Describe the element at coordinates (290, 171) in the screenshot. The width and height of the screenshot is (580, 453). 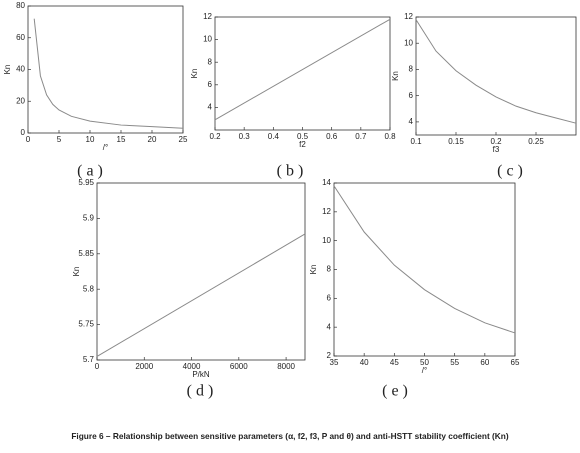
I see `panel-label: ( b )` at that location.